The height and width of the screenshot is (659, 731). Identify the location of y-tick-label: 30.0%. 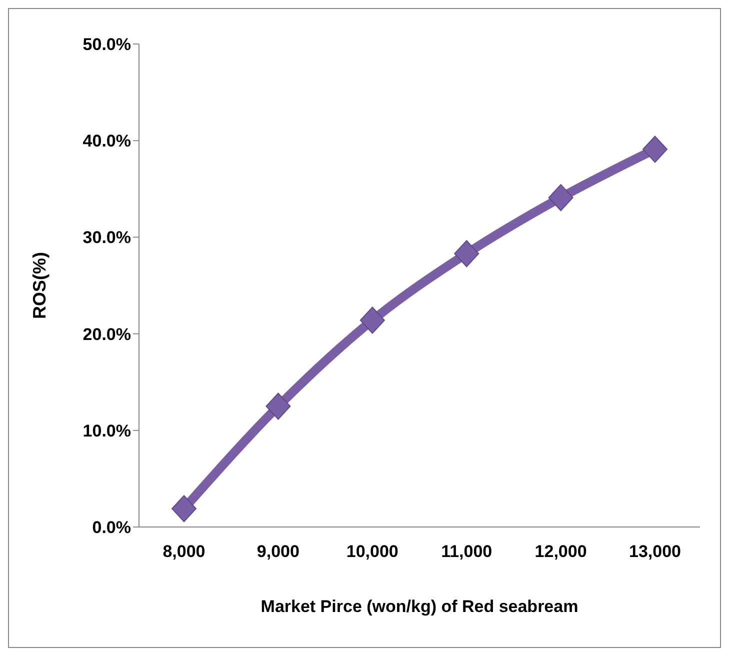
(106, 238).